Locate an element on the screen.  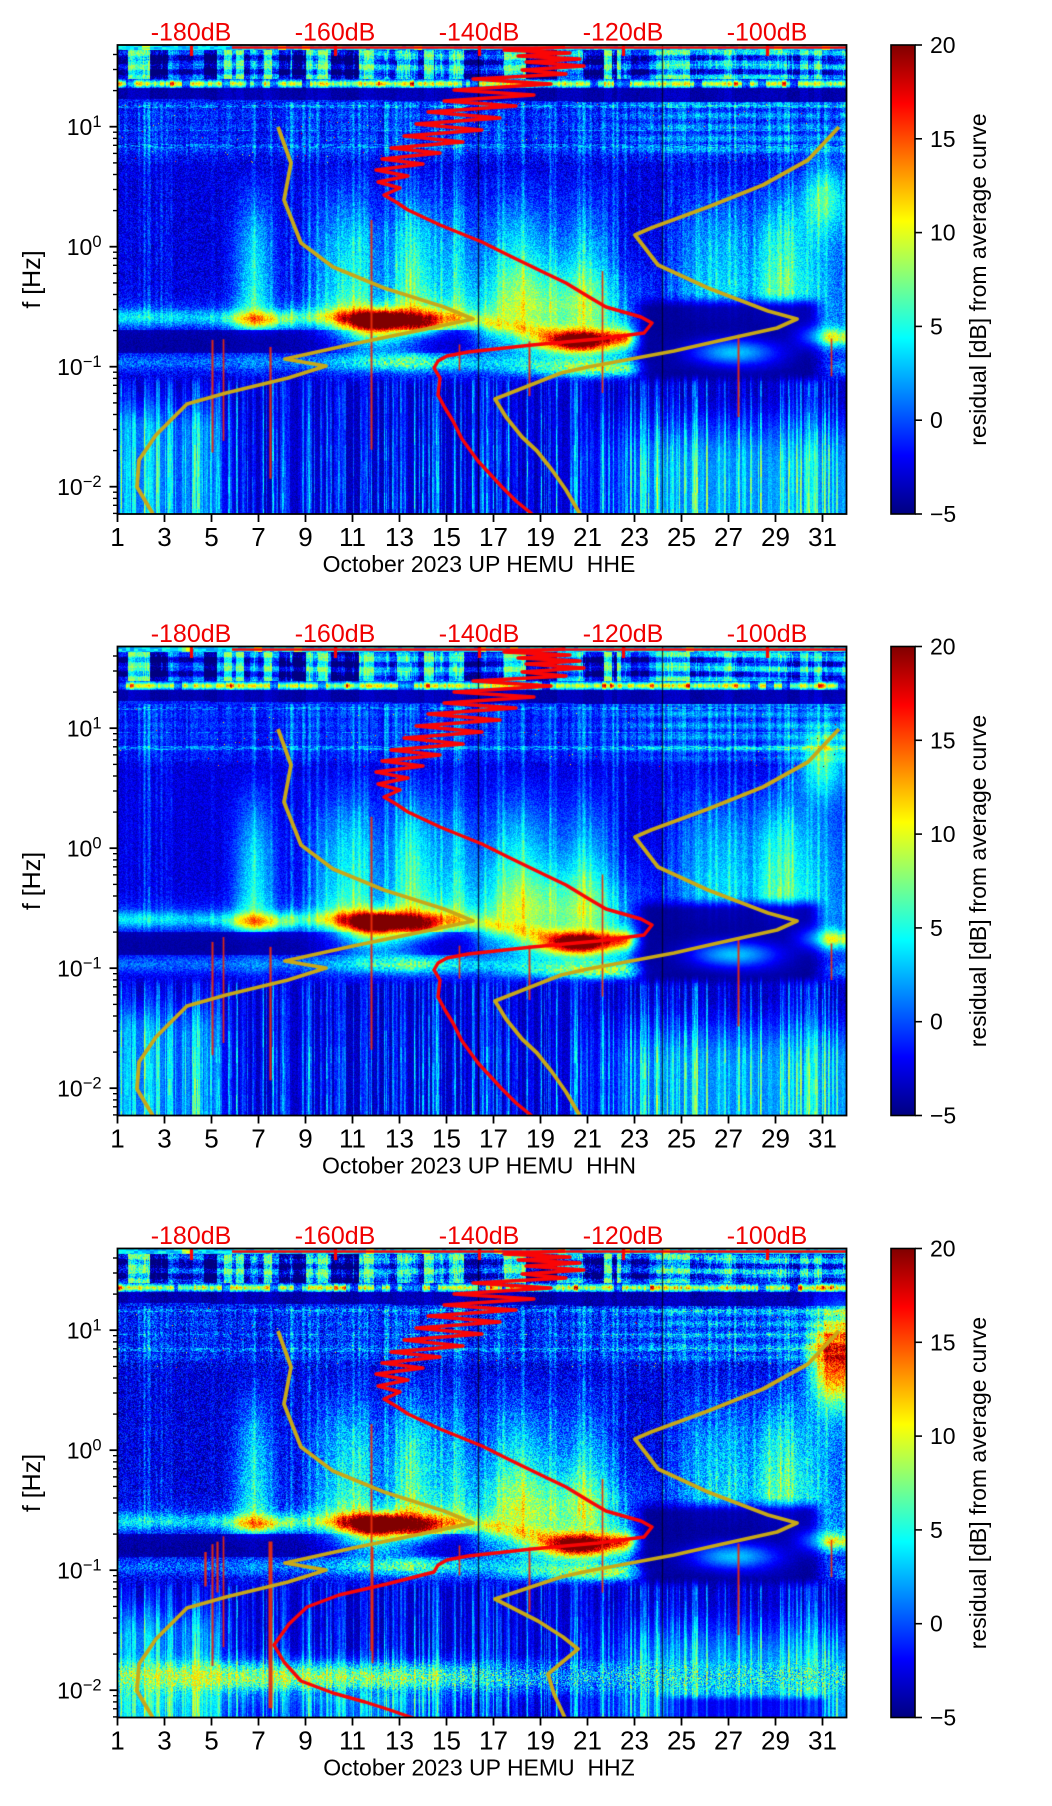
svg-text: October 2023 UP HEMU HHZ is located at coordinates (478, 1768).